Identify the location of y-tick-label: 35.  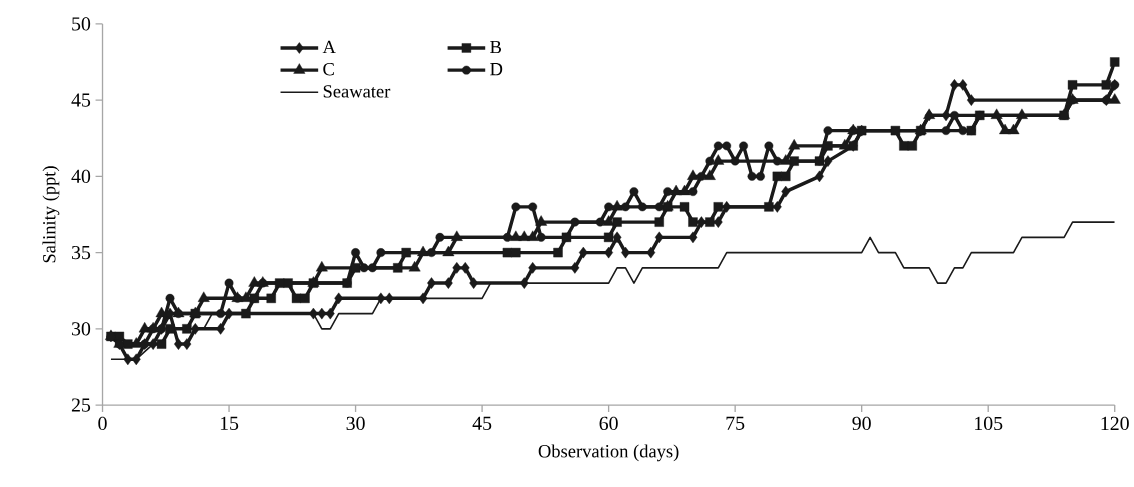
(81, 253).